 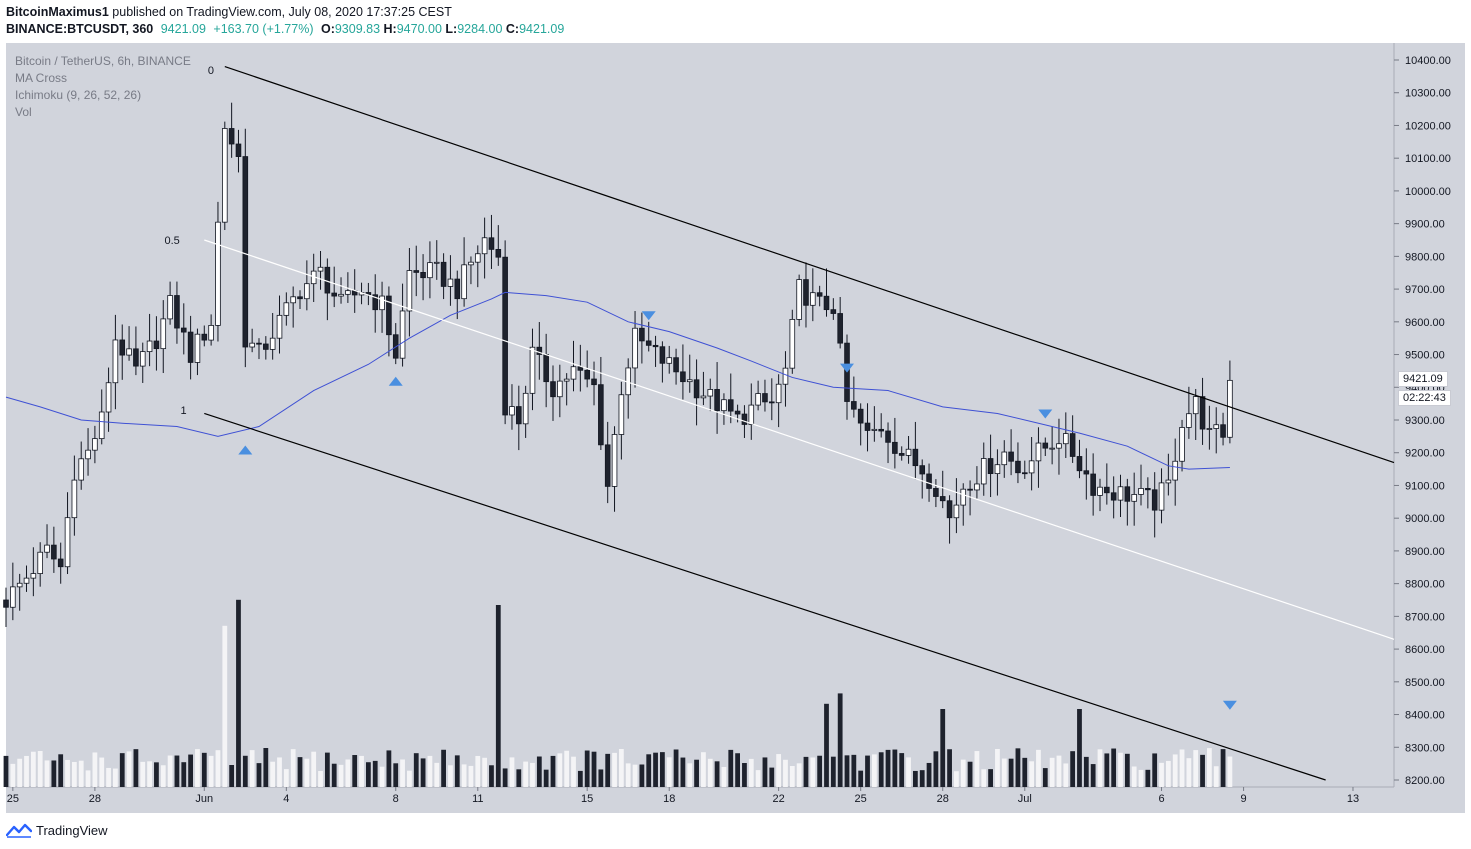 What do you see at coordinates (480, 29) in the screenshot?
I see `low-value: 9284.00` at bounding box center [480, 29].